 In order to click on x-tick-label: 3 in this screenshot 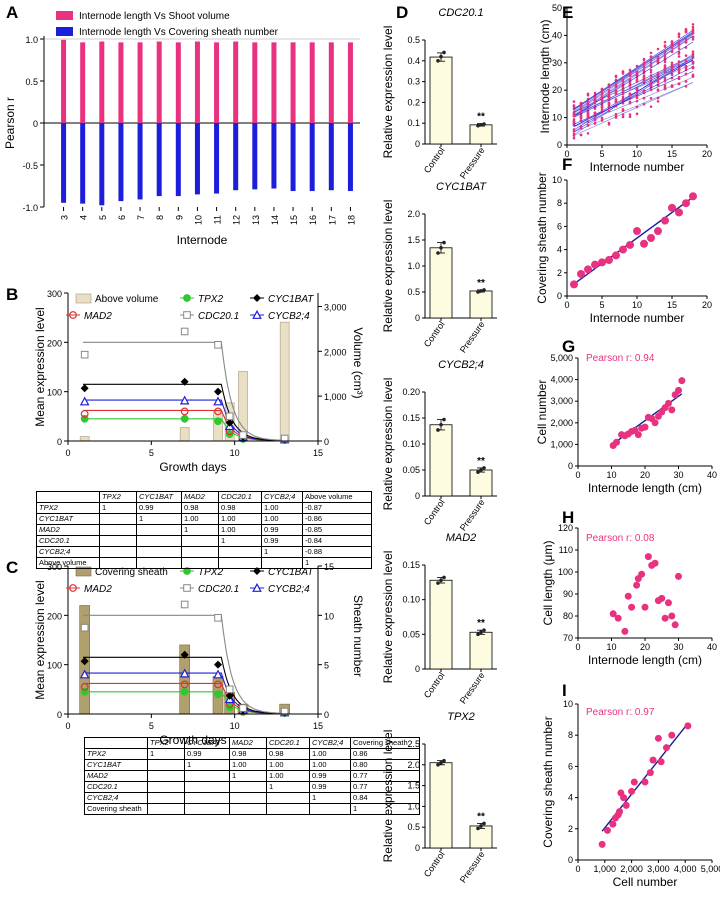, I will do `click(65, 217)`.